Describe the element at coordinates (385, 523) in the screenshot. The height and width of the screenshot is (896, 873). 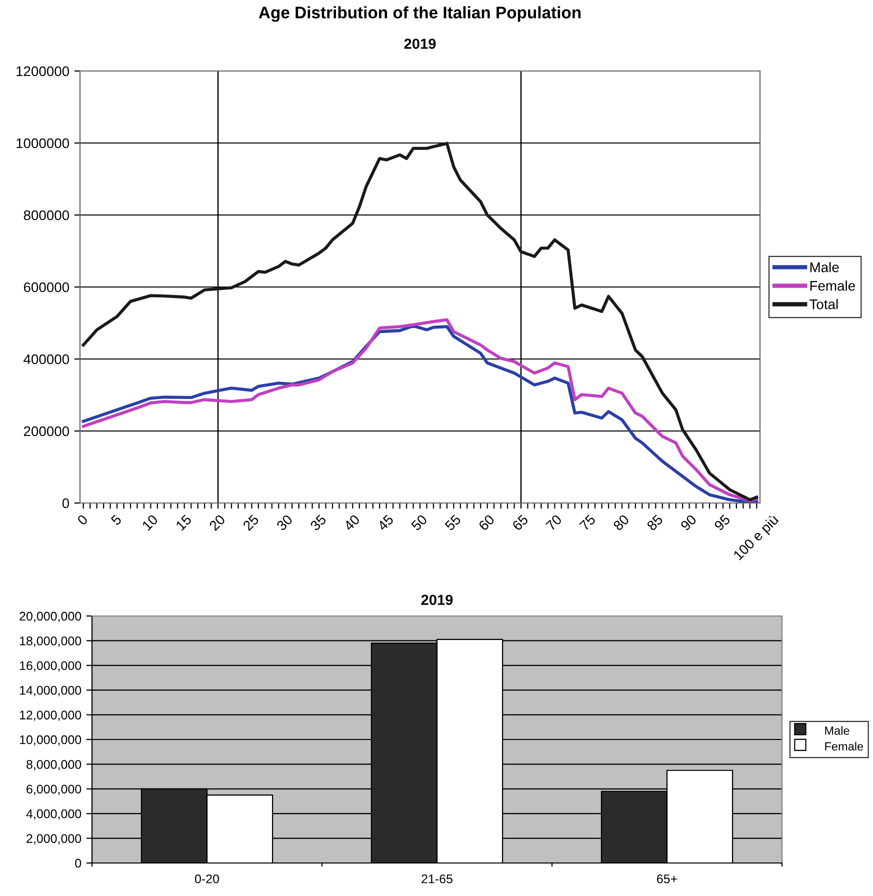
I see `x-tick-label: 45` at that location.